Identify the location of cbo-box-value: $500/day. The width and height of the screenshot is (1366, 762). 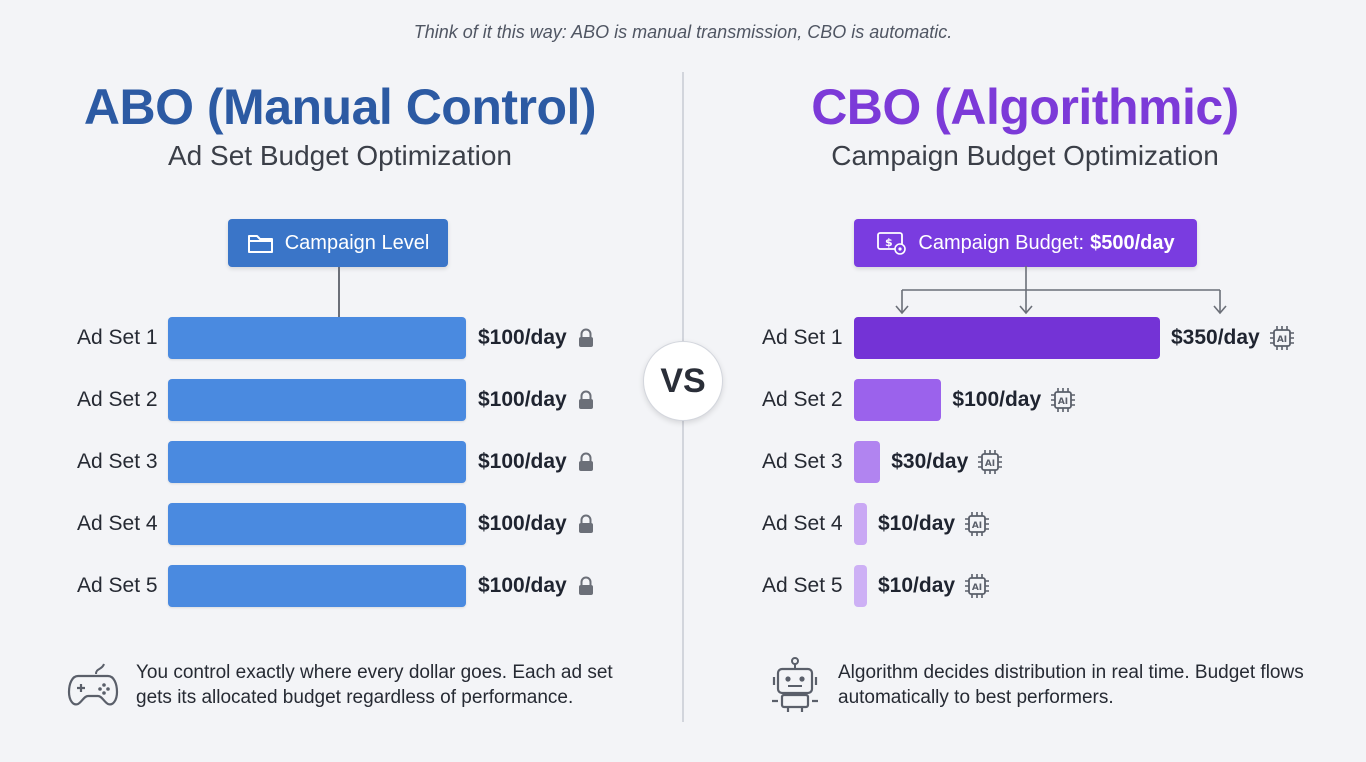
(1132, 242).